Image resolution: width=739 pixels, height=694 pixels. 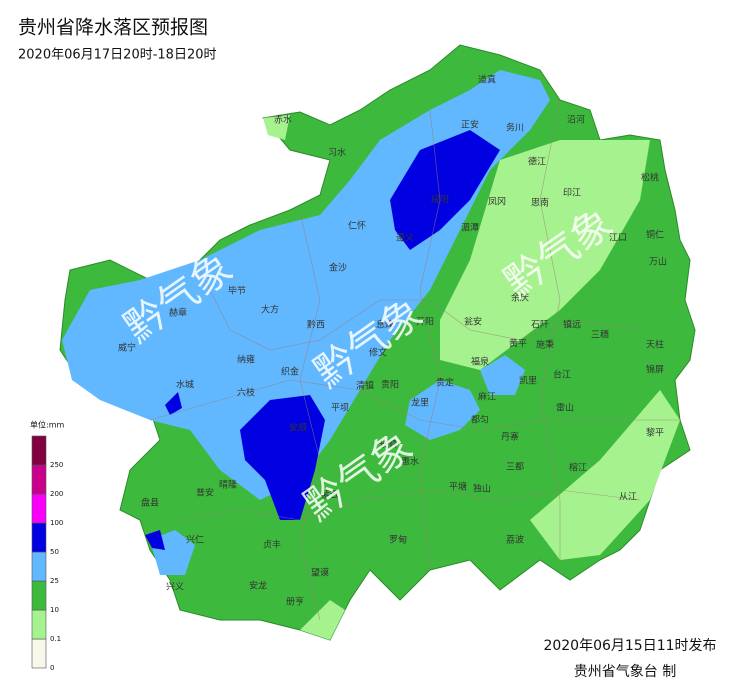 I want to click on place-label: 丹寨, so click(x=510, y=437).